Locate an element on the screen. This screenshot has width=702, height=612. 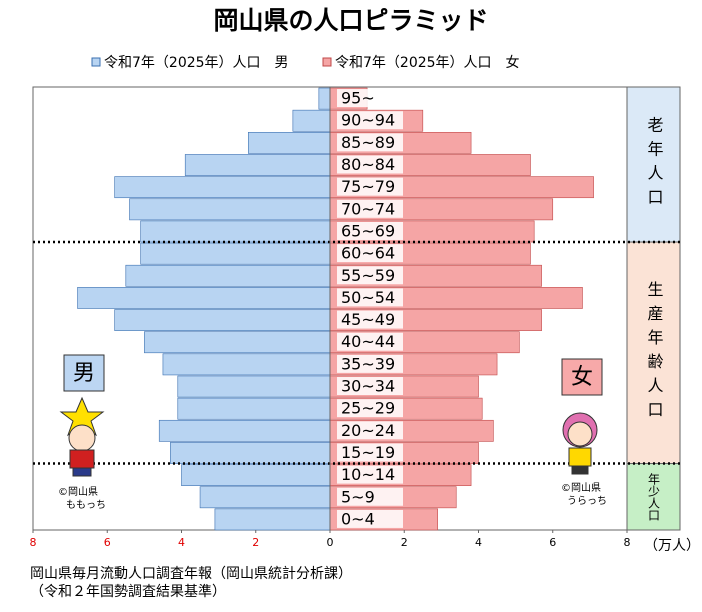
age-label: 25~29 is located at coordinates (368, 408).